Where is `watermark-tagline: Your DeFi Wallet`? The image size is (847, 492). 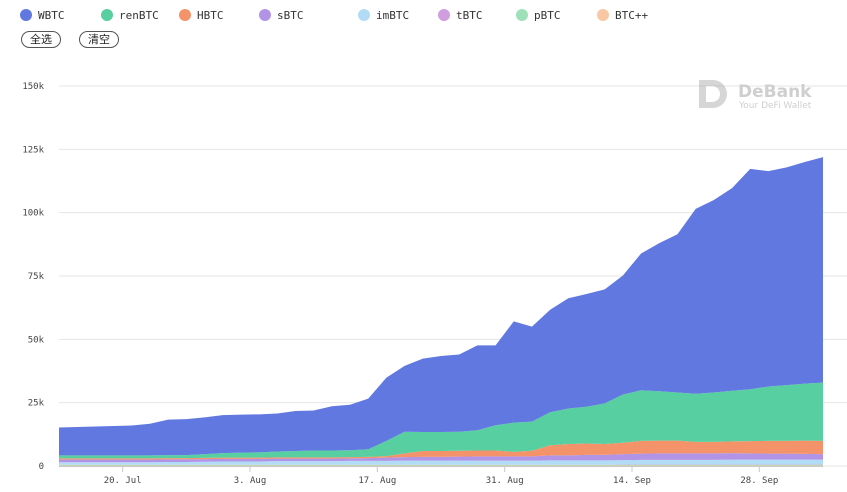
watermark-tagline: Your DeFi Wallet is located at coordinates (775, 106).